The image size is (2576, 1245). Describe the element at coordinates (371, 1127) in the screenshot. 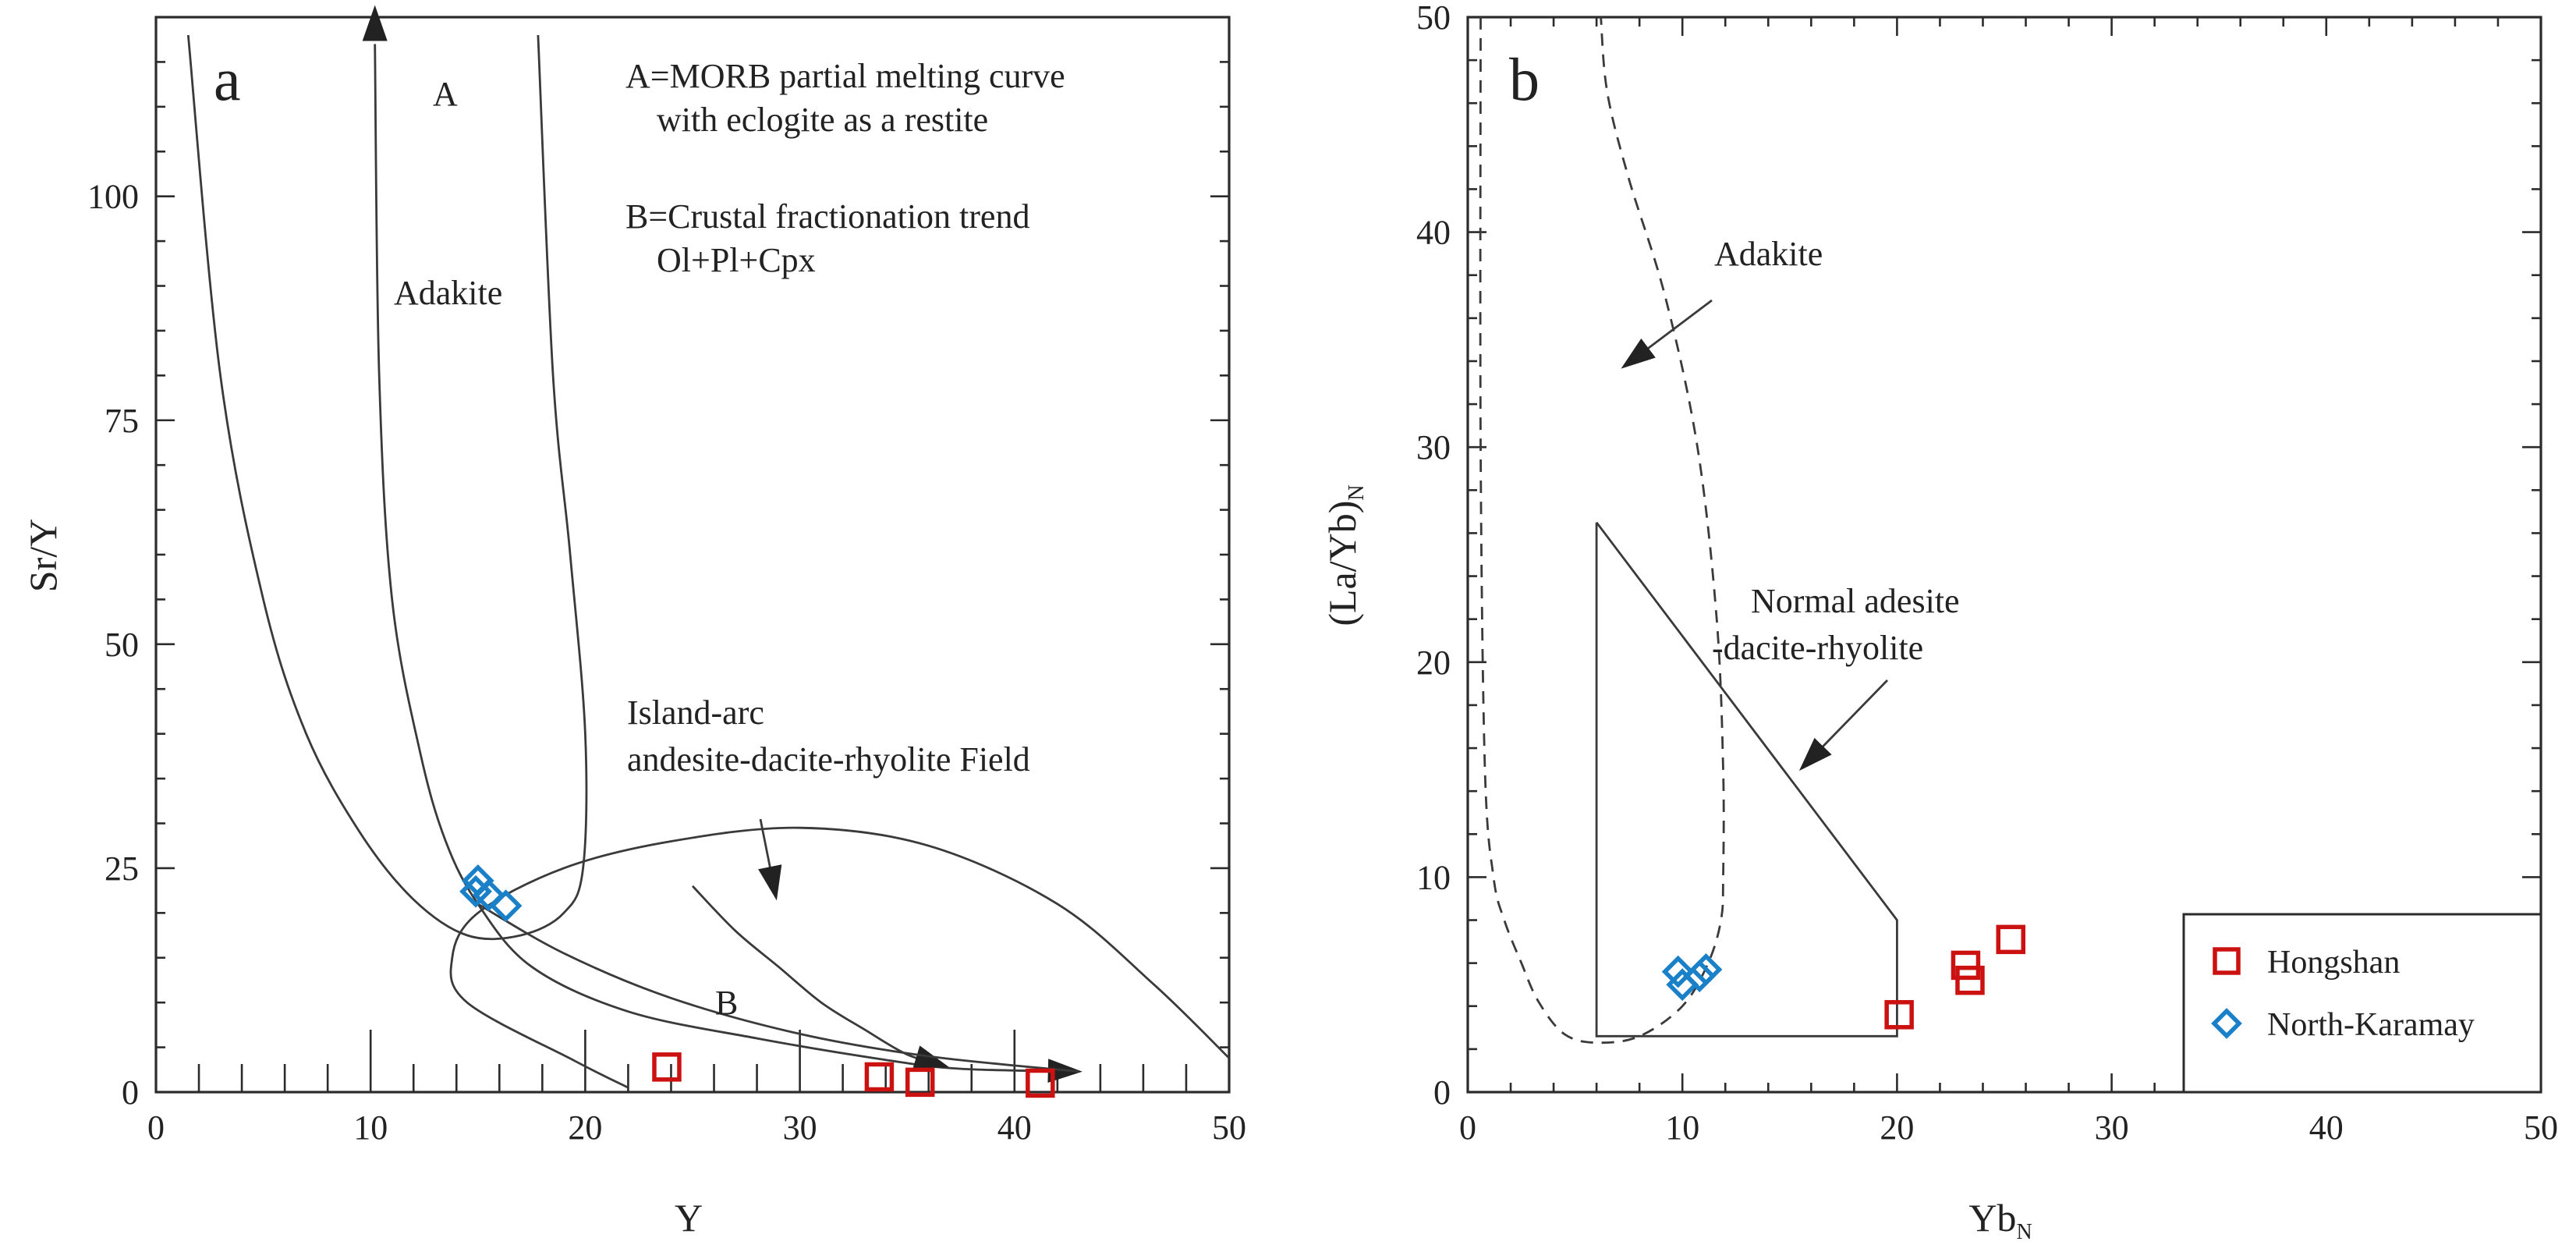

I see `panel-a-xtick-label: 10` at that location.